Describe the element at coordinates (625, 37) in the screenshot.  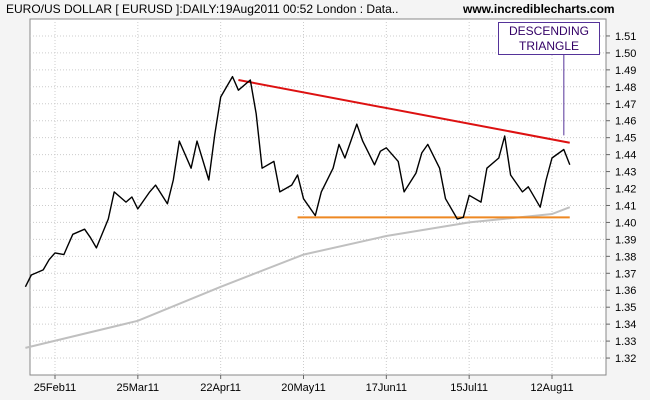
I see `y-tick-label: 1.51` at that location.